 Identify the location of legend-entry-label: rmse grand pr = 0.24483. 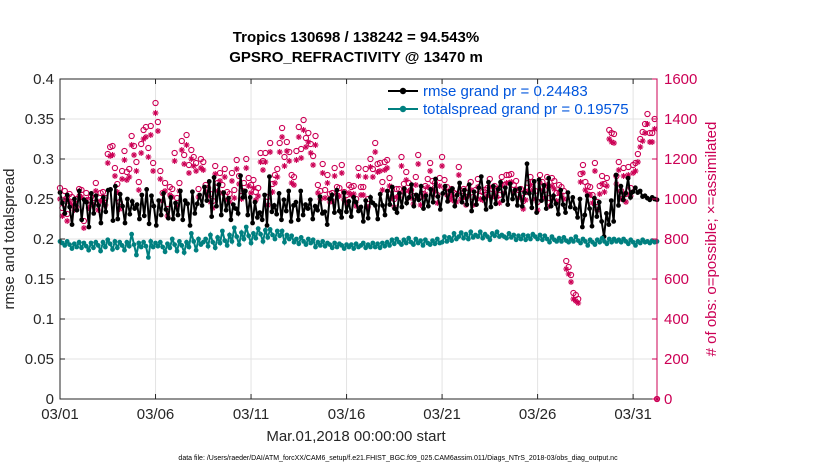
(505, 91).